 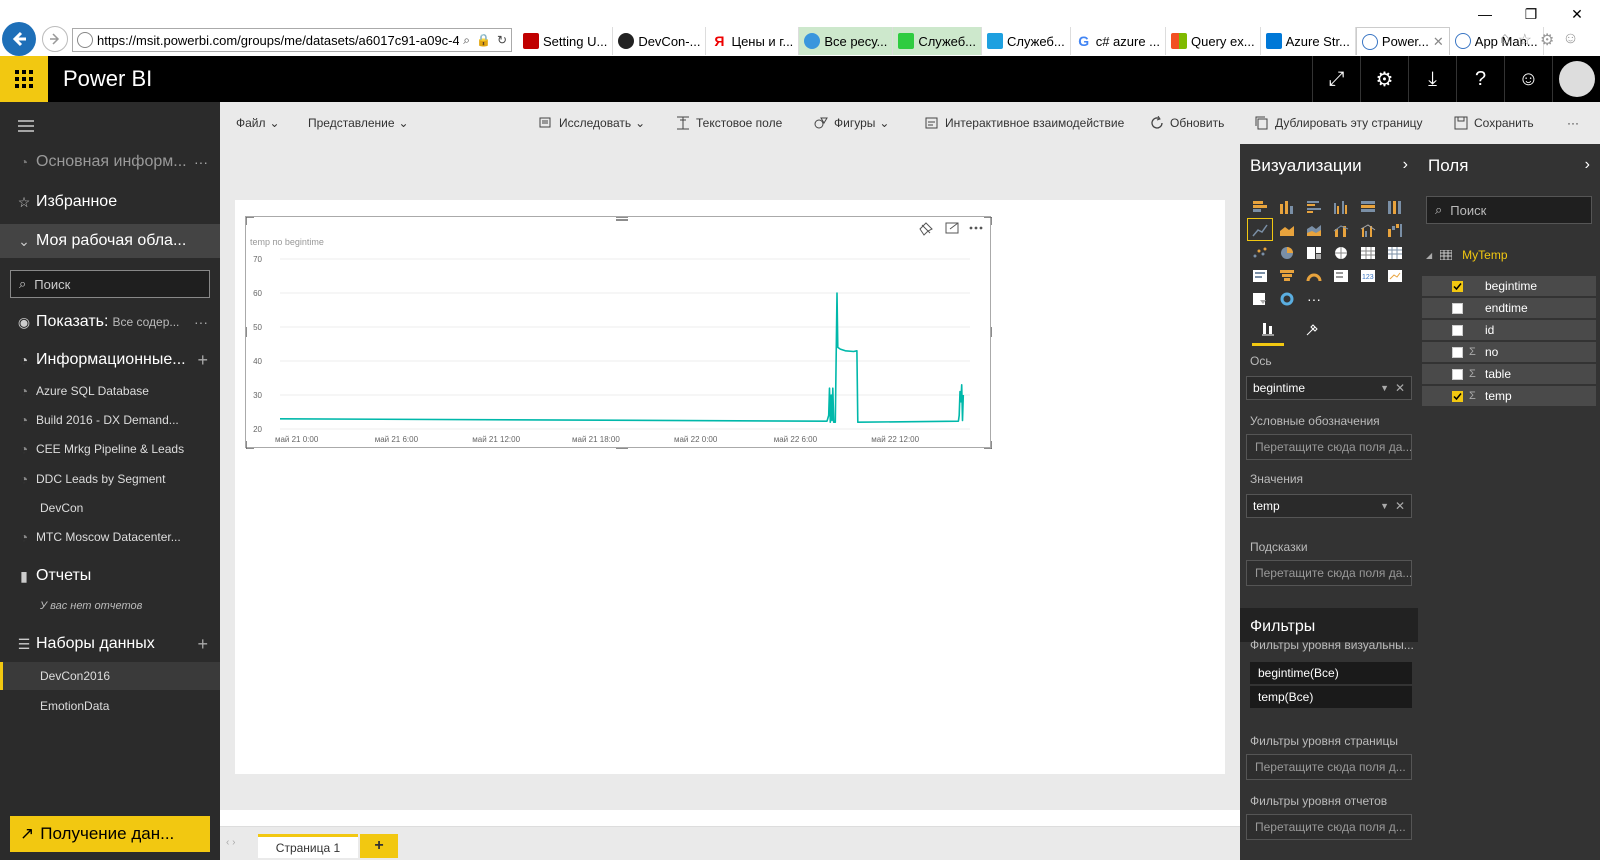 What do you see at coordinates (24, 79) in the screenshot?
I see `app-launcher-button` at bounding box center [24, 79].